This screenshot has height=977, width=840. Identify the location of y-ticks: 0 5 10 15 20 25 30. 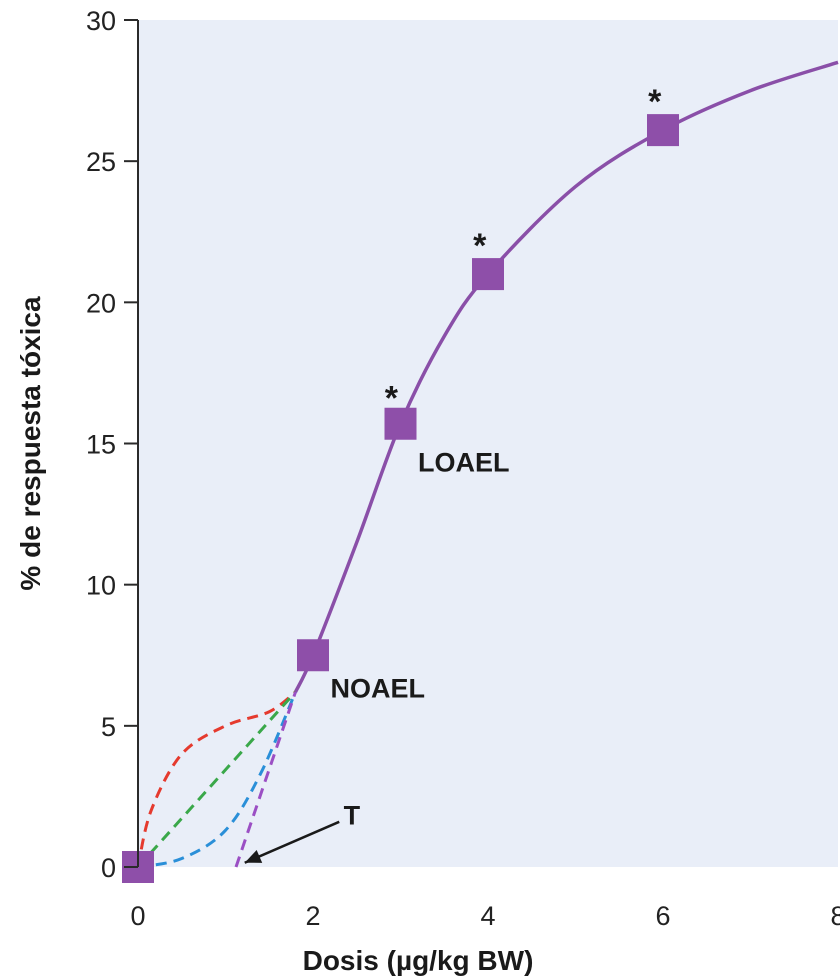
(112, 444).